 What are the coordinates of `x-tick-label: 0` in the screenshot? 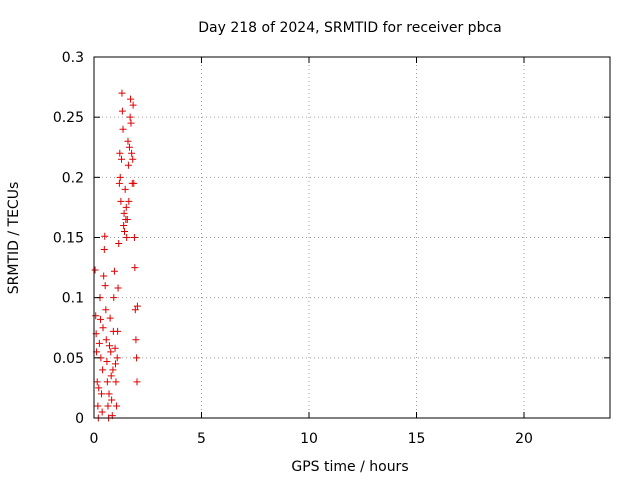 It's located at (94, 439).